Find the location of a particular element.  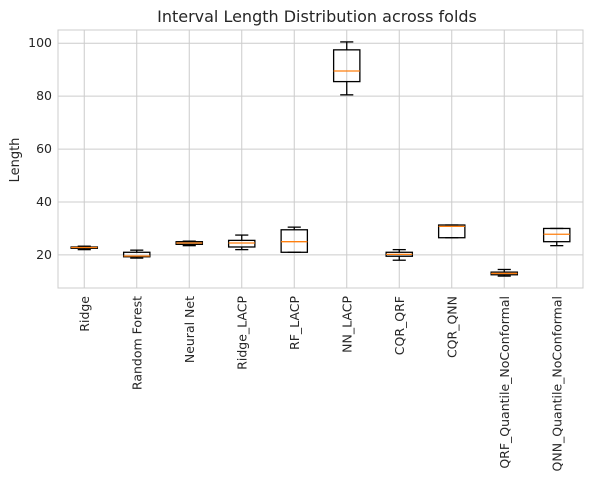

y-tick-label: 60 is located at coordinates (44, 148).